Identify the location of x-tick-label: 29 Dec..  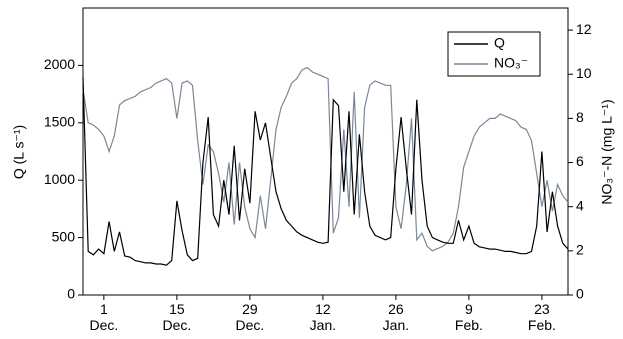
(250, 317).